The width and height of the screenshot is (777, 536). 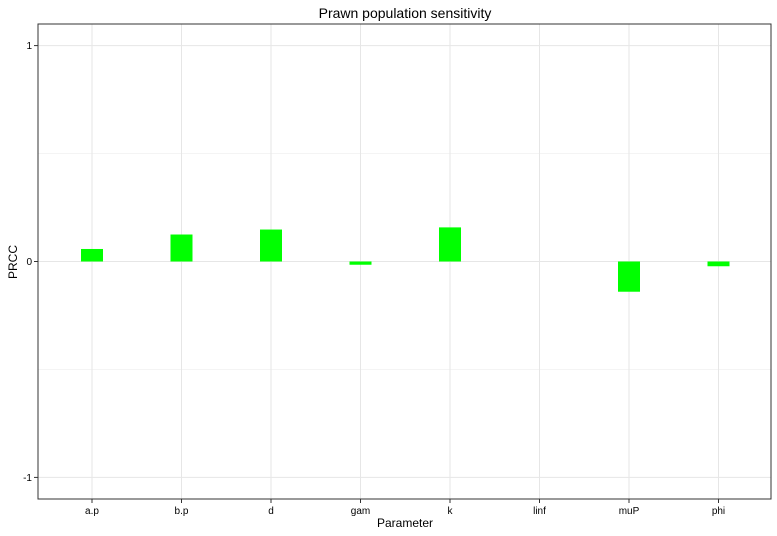 What do you see at coordinates (629, 511) in the screenshot?
I see `x-tick-label: muP` at bounding box center [629, 511].